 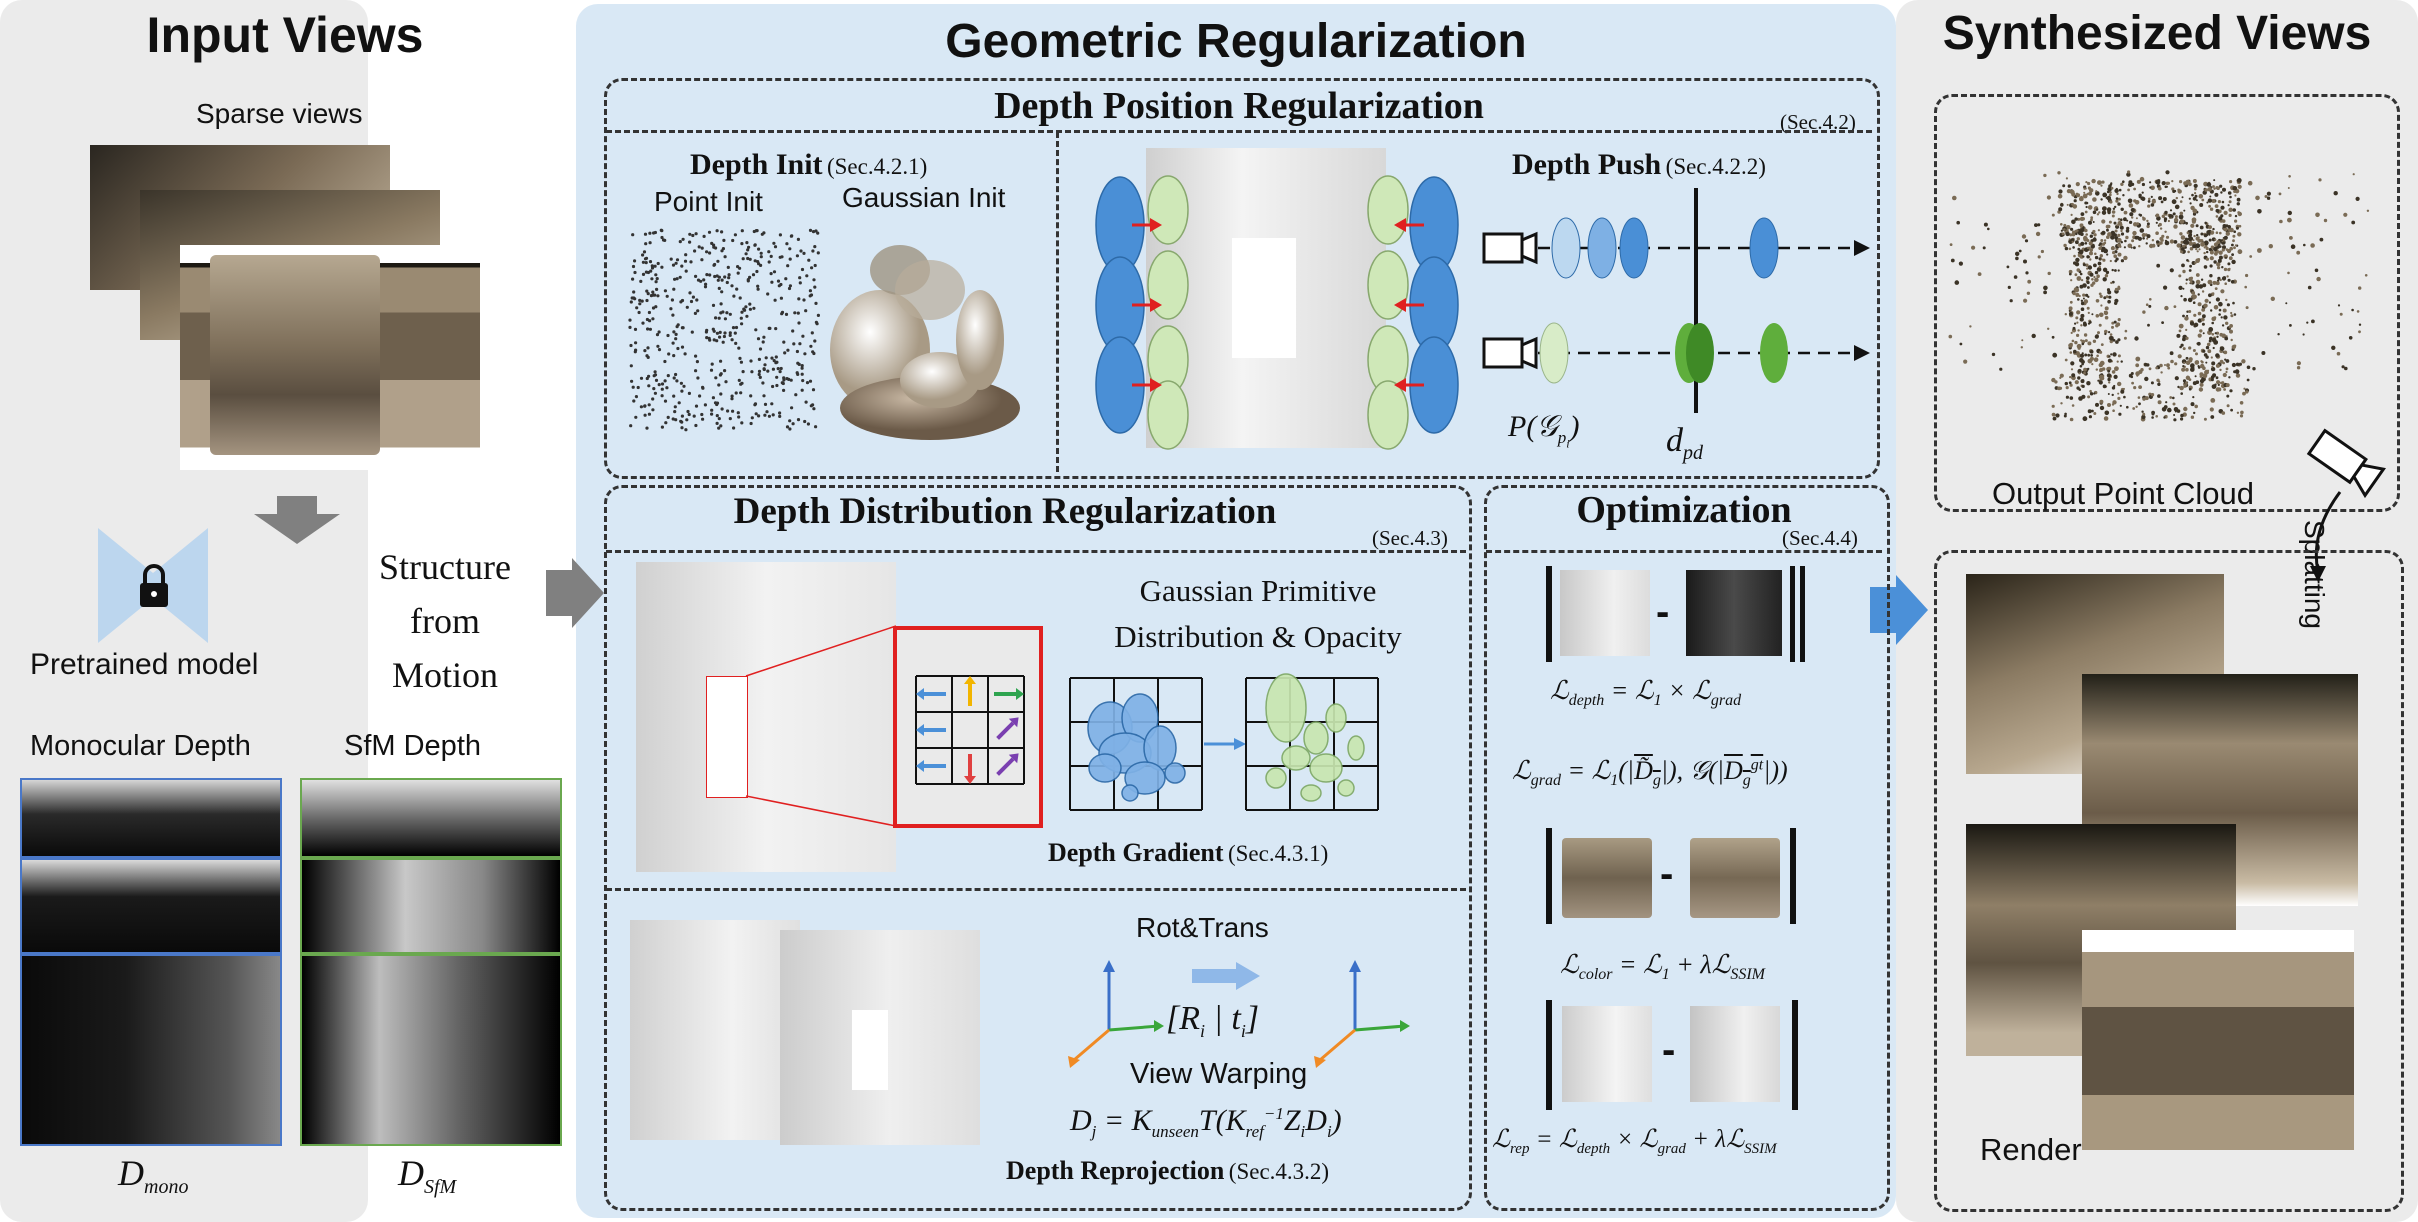 What do you see at coordinates (144, 664) in the screenshot?
I see `pretrained-model-label: Pretrained model` at bounding box center [144, 664].